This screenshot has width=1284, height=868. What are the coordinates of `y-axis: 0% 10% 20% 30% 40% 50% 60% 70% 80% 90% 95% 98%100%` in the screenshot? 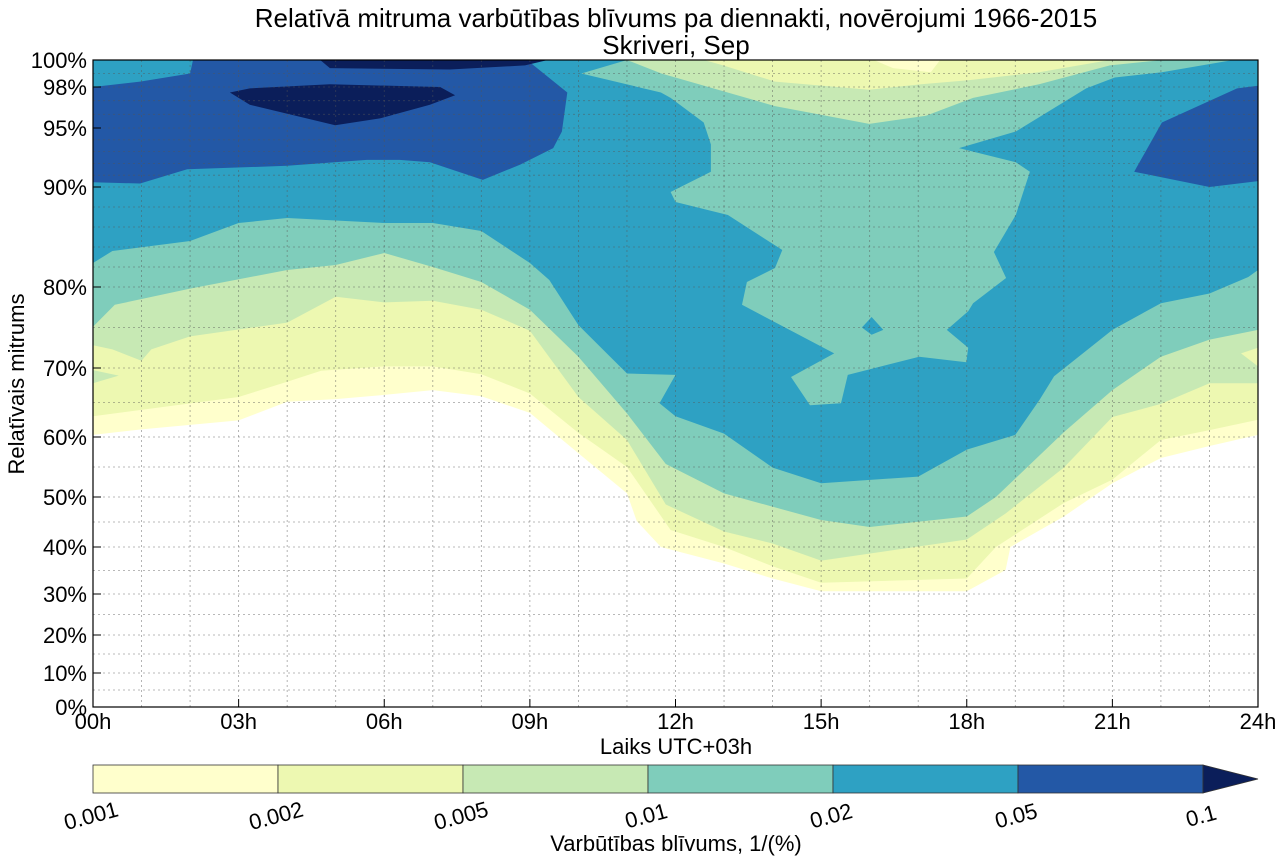 It's located at (66, 384).